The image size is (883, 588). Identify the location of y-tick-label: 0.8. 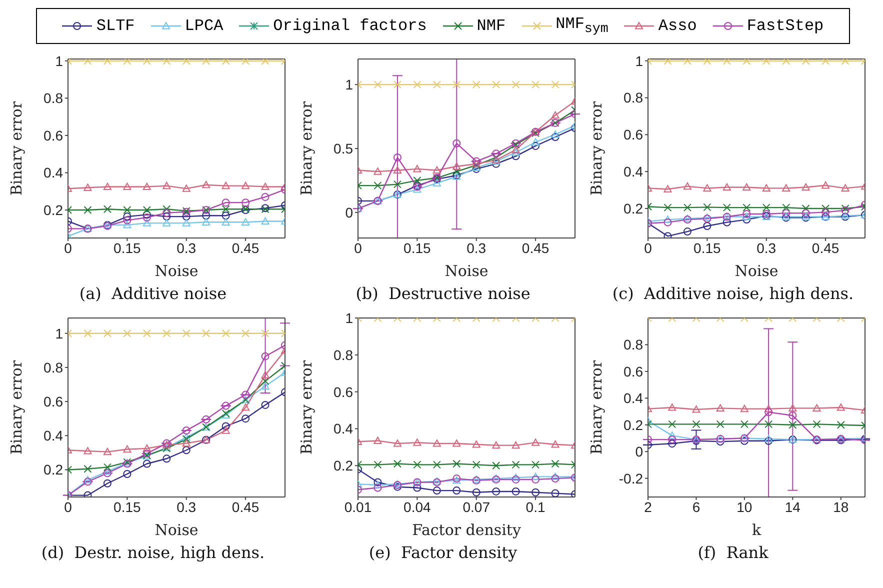
(634, 344).